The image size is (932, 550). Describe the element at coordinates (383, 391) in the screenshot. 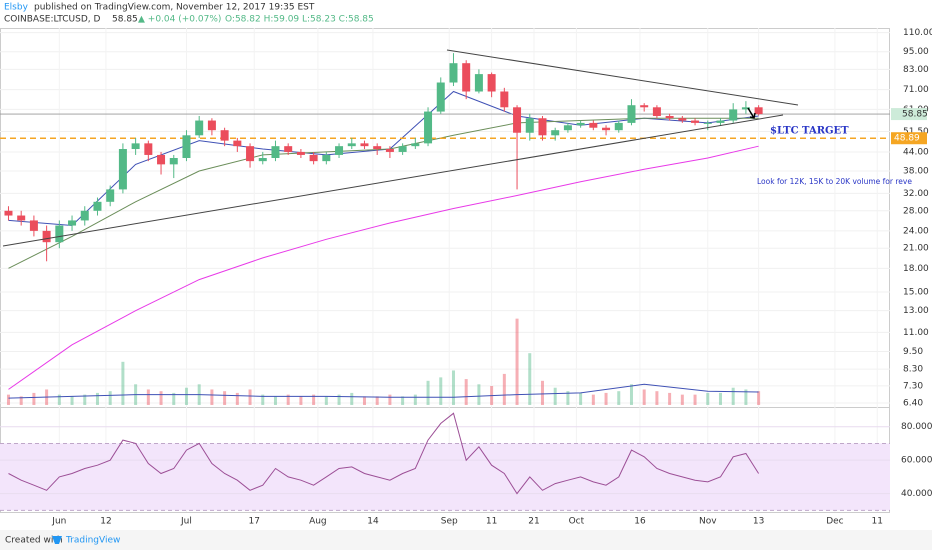

I see `volume-ma` at that location.